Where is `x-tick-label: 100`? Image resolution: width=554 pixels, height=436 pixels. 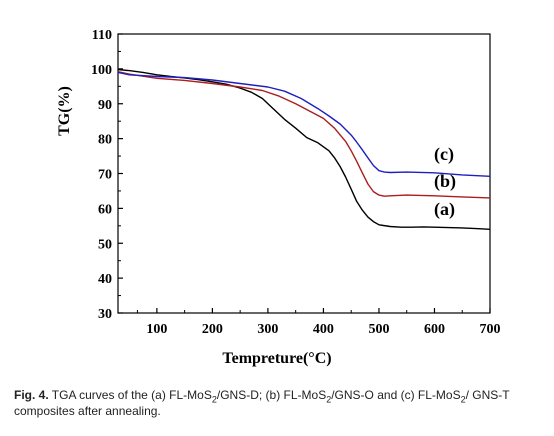
x-tick-label: 100 is located at coordinates (156, 329).